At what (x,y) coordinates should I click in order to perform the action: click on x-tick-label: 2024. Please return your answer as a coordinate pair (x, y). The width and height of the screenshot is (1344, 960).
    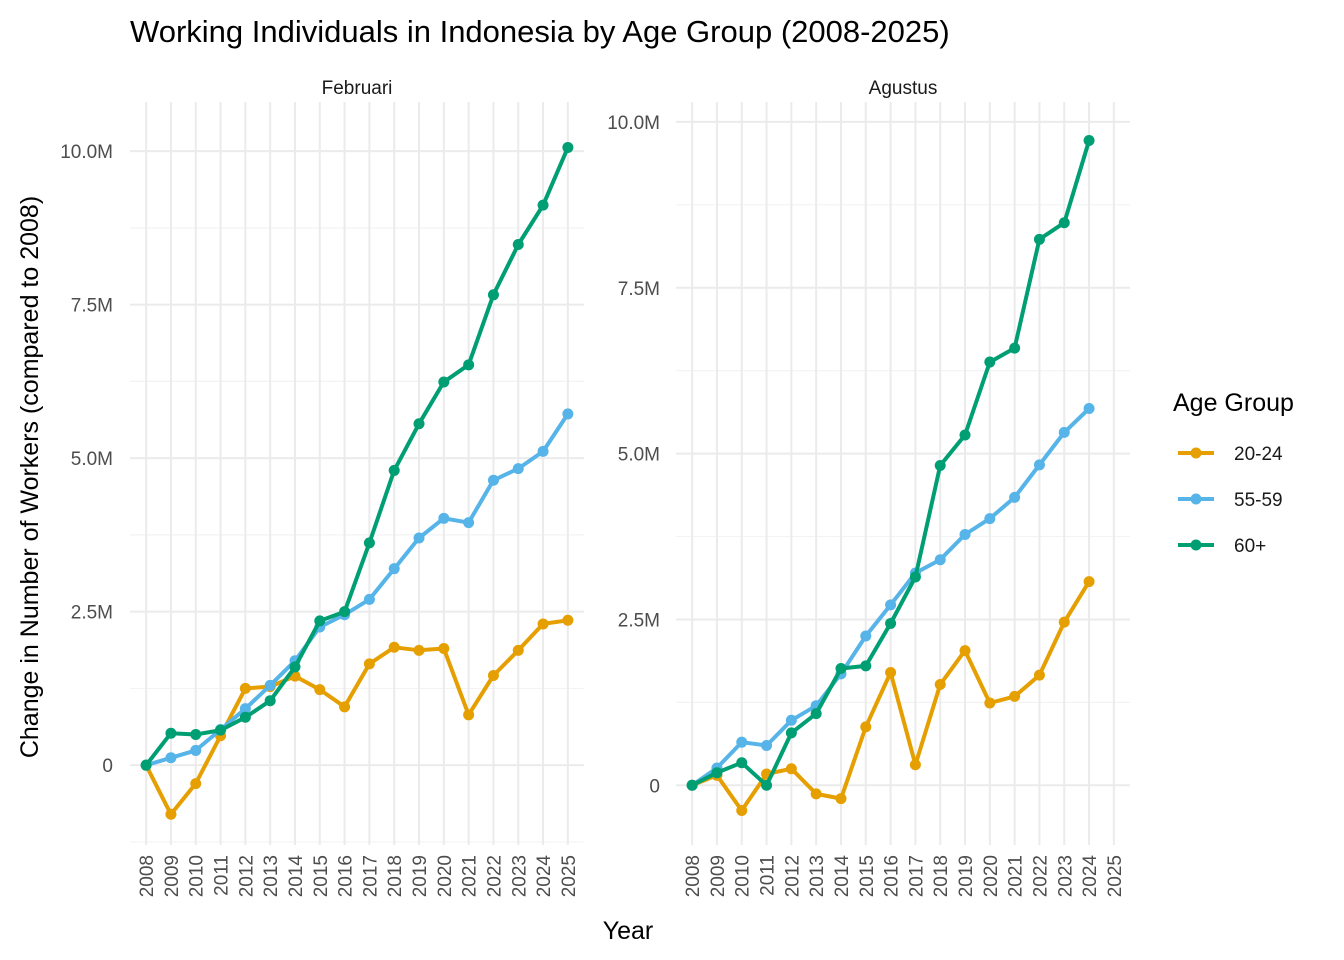
    Looking at the image, I should click on (544, 876).